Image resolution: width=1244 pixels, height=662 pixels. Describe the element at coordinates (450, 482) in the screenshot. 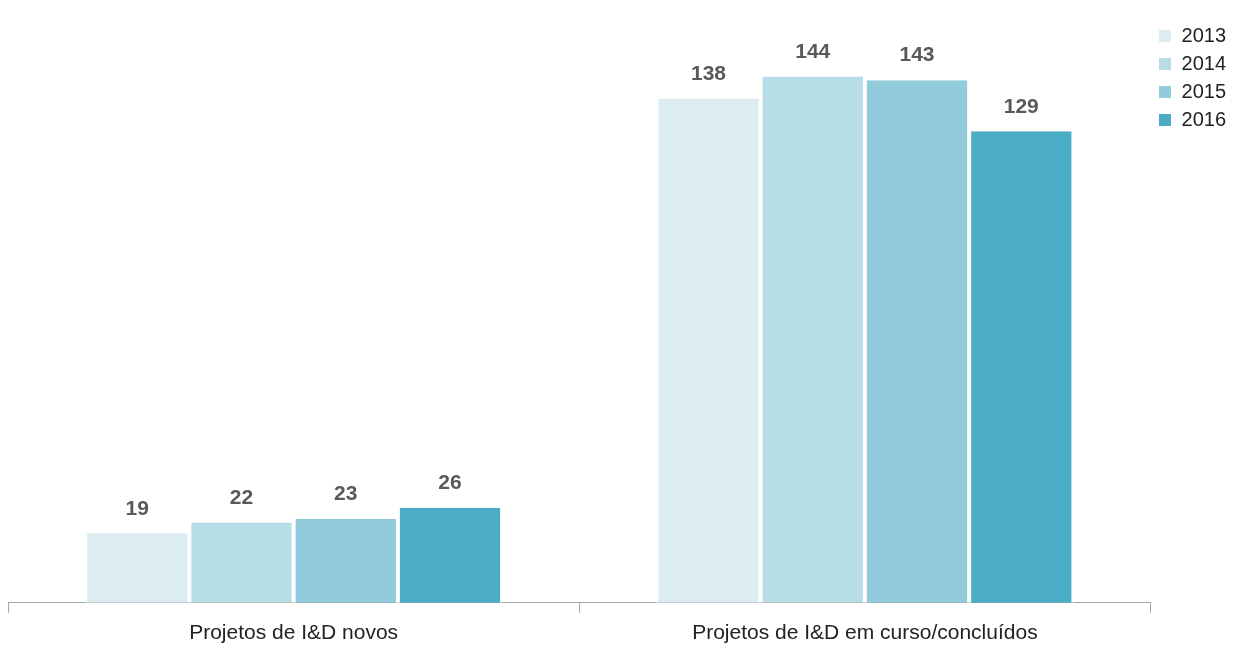

I see `data-label: 26` at that location.